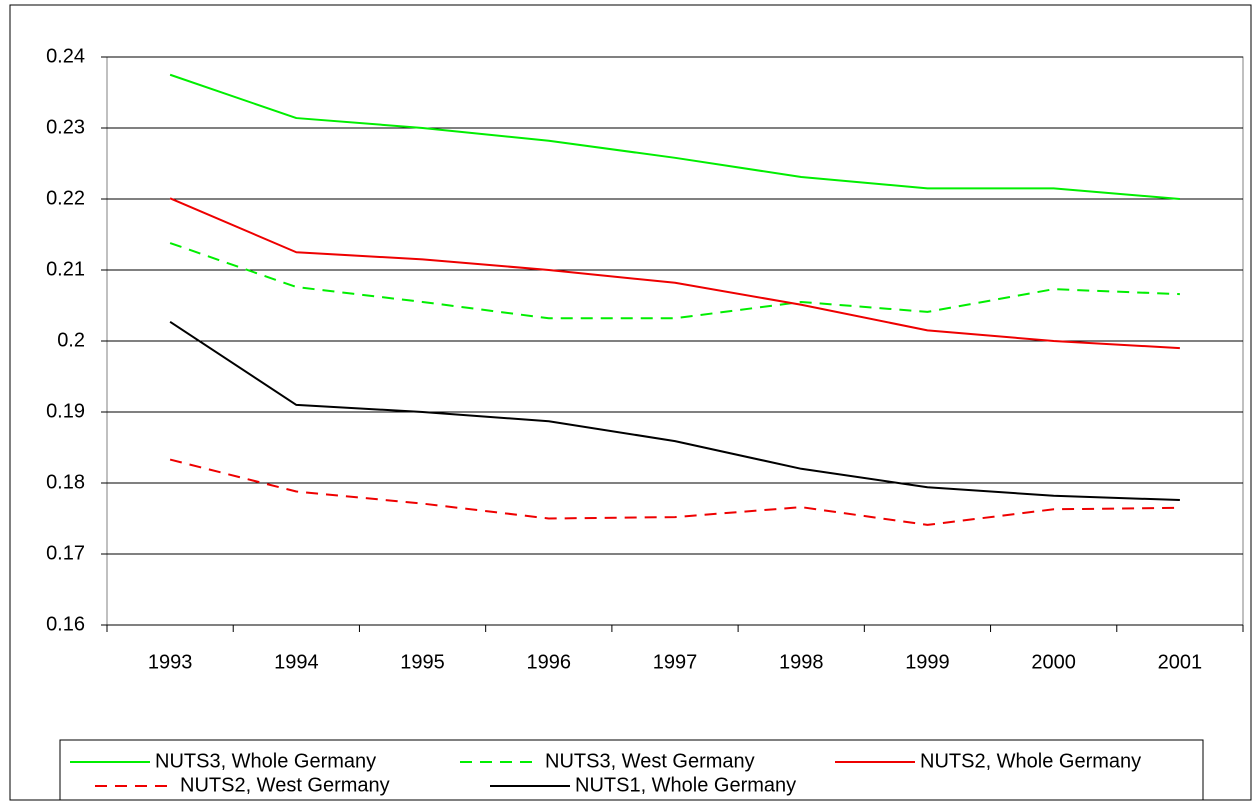 Image resolution: width=1252 pixels, height=801 pixels. What do you see at coordinates (675, 662) in the screenshot?
I see `x-tick-label: 1997` at bounding box center [675, 662].